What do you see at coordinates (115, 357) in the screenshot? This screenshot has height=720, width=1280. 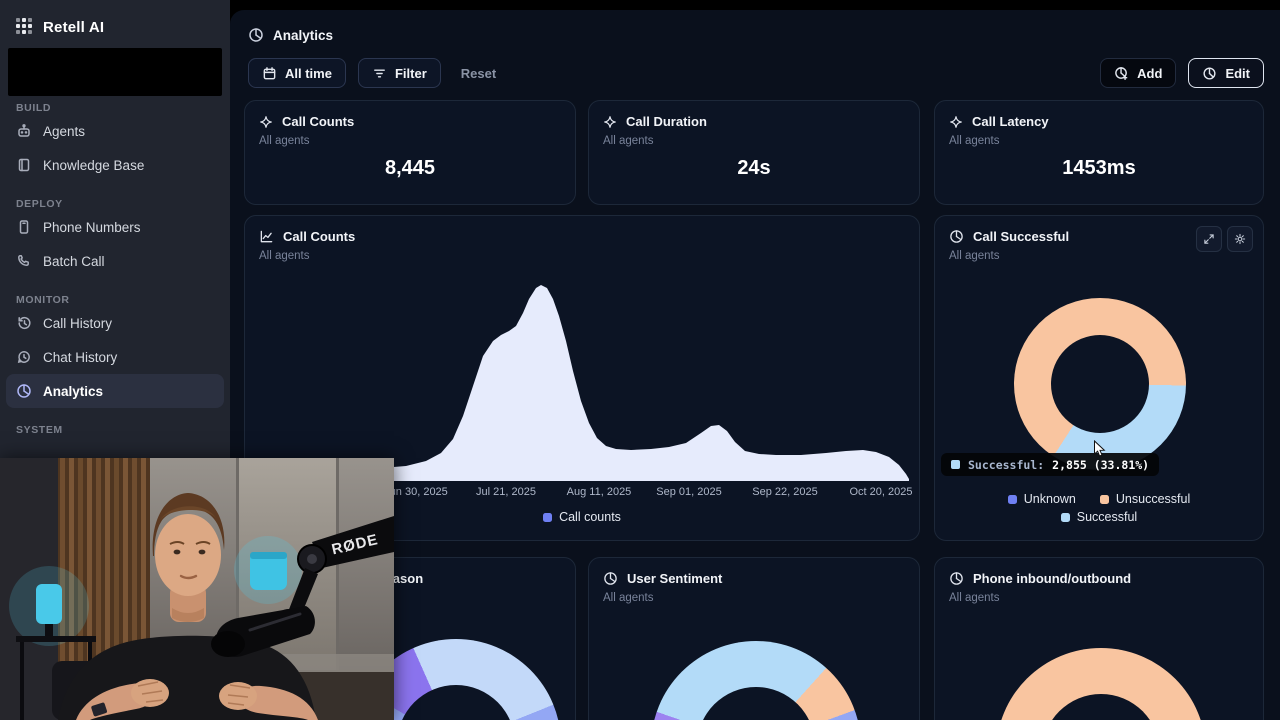 I see `sidebar-item-chat-history: Chat History` at bounding box center [115, 357].